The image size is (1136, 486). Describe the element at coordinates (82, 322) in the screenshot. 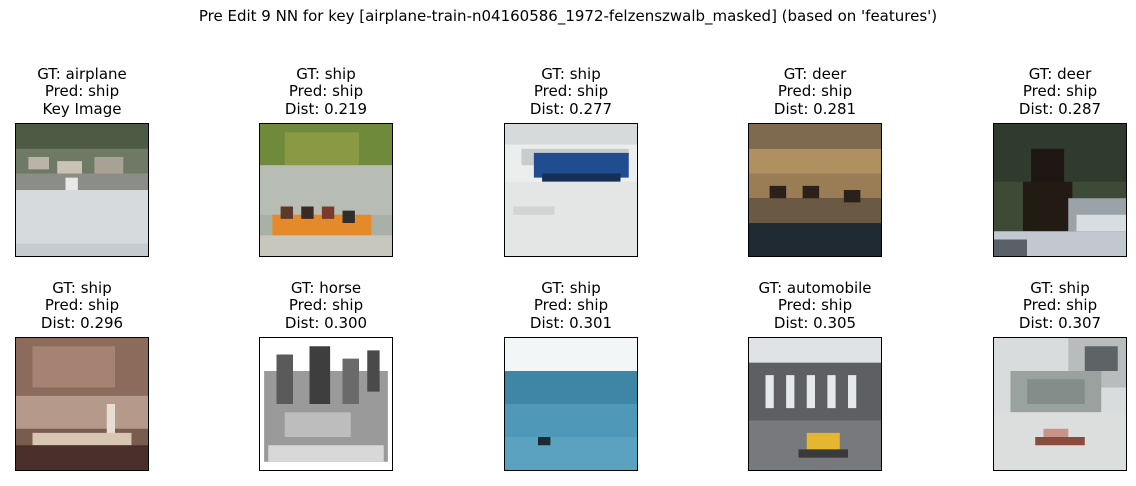

I see `dist-label: Dist: 0.296` at that location.